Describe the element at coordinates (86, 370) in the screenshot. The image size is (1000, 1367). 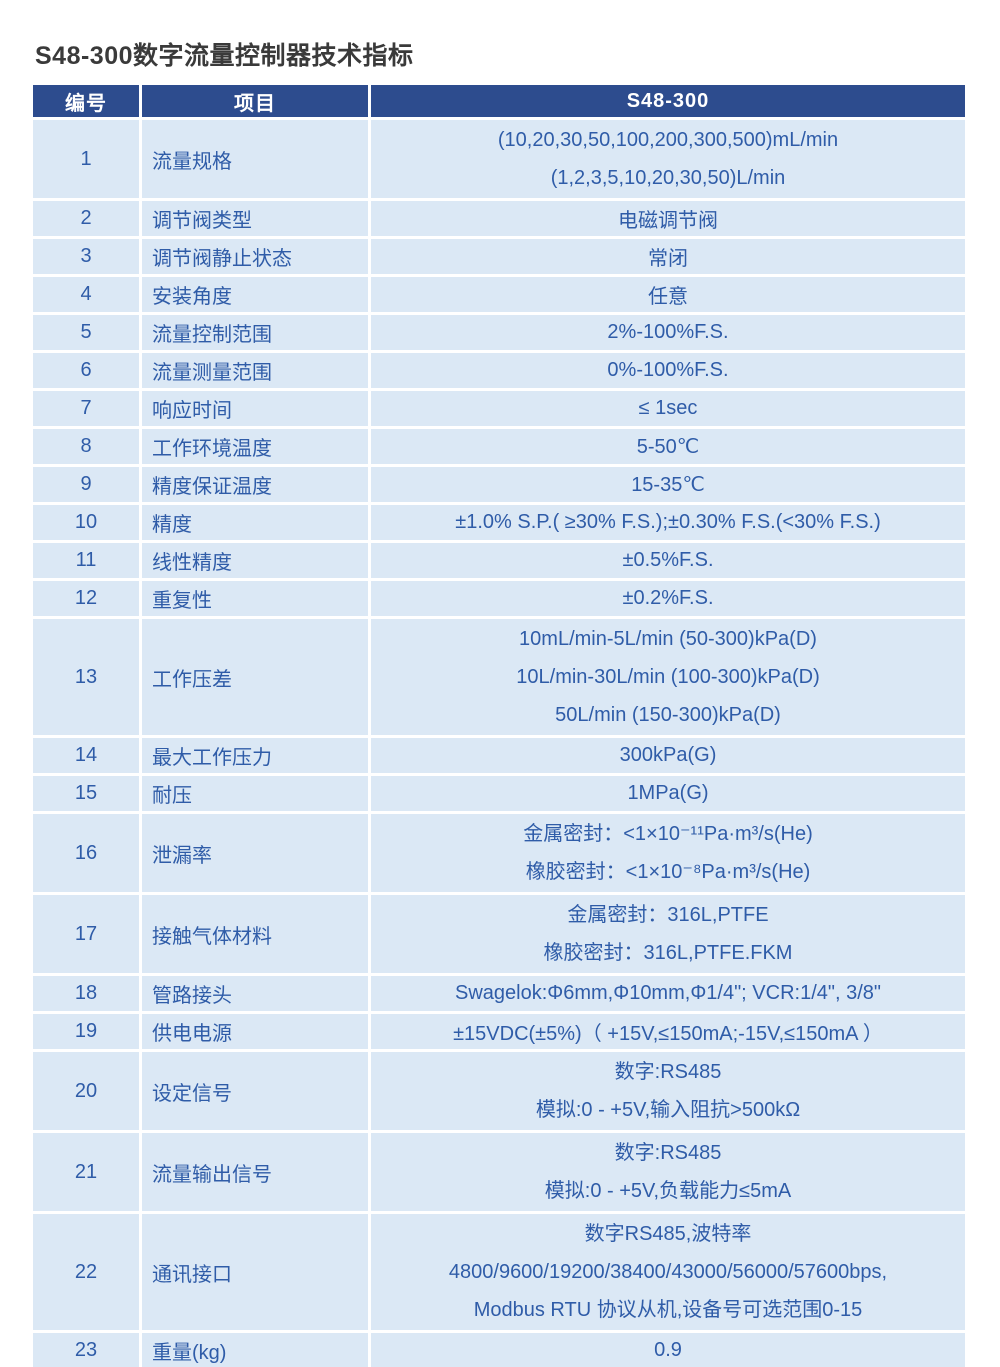
I see `row-number: 6` at that location.